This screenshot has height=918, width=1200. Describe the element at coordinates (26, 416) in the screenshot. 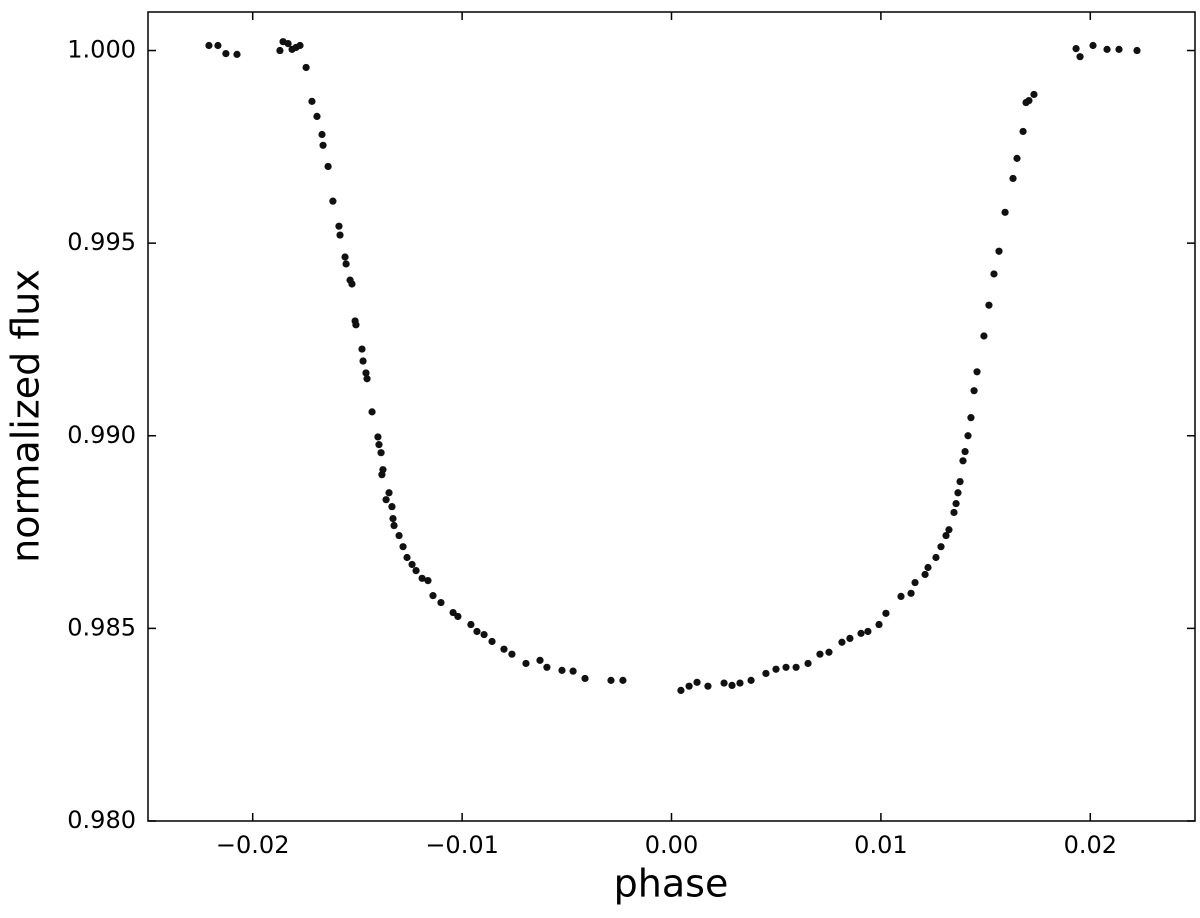

I see `y-axis-label: normalized flux` at that location.